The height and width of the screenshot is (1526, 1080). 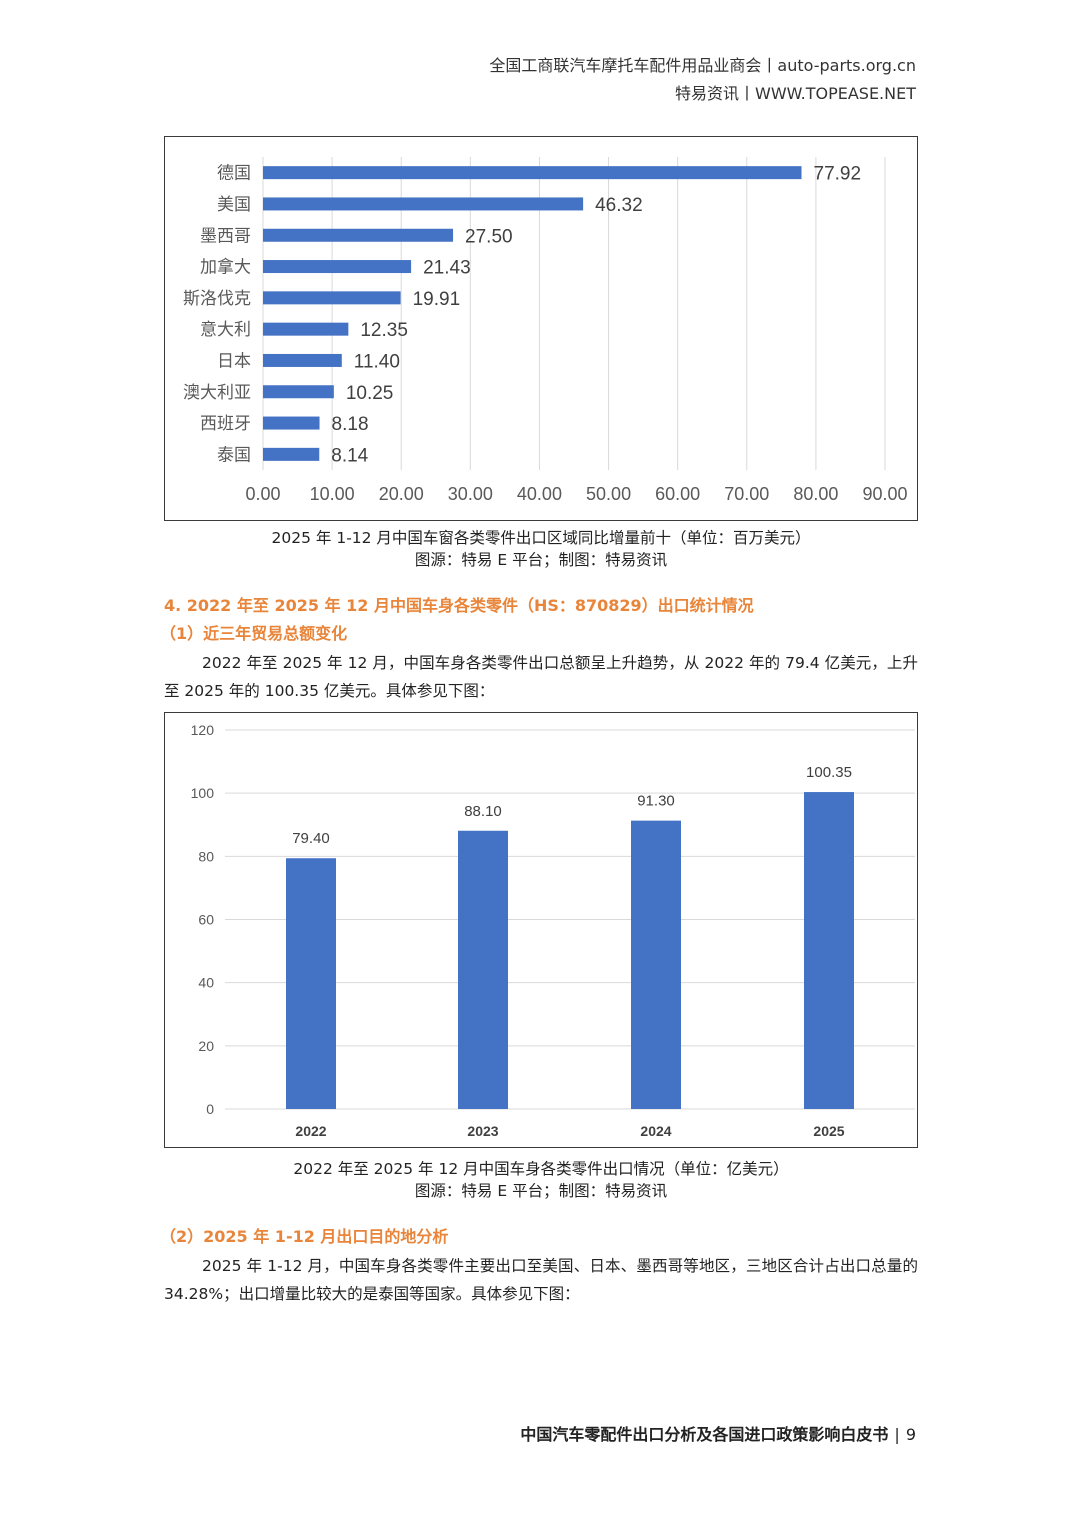 What do you see at coordinates (225, 236) in the screenshot?
I see `hbar-category-label: 墨西哥` at bounding box center [225, 236].